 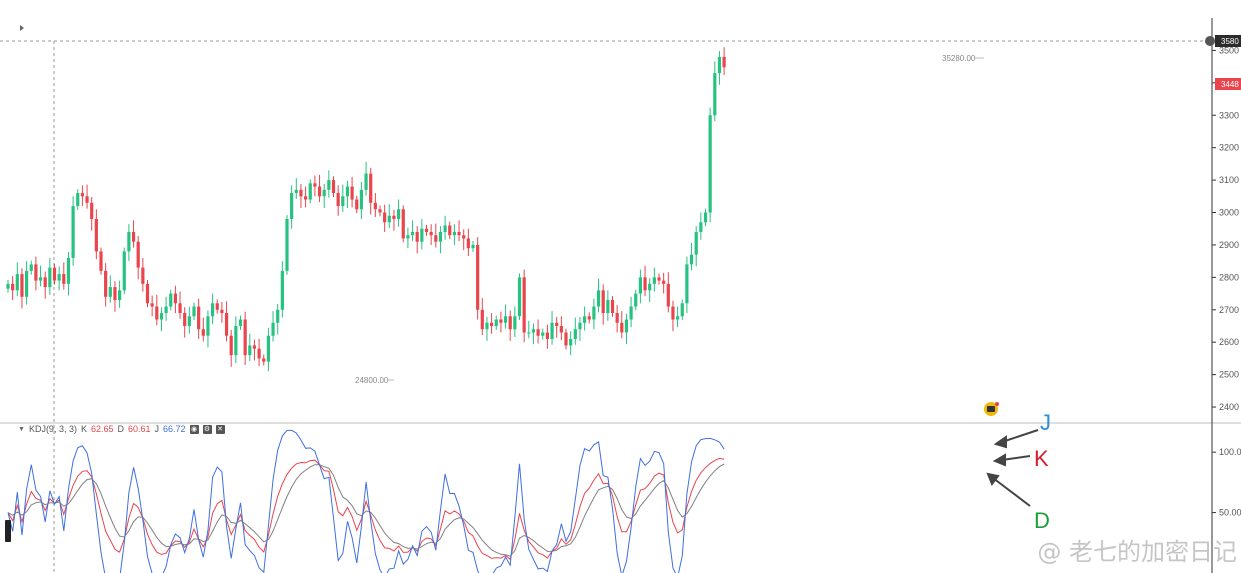 What do you see at coordinates (1230, 513) in the screenshot?
I see `kdj-tick-label: 50.00` at bounding box center [1230, 513].